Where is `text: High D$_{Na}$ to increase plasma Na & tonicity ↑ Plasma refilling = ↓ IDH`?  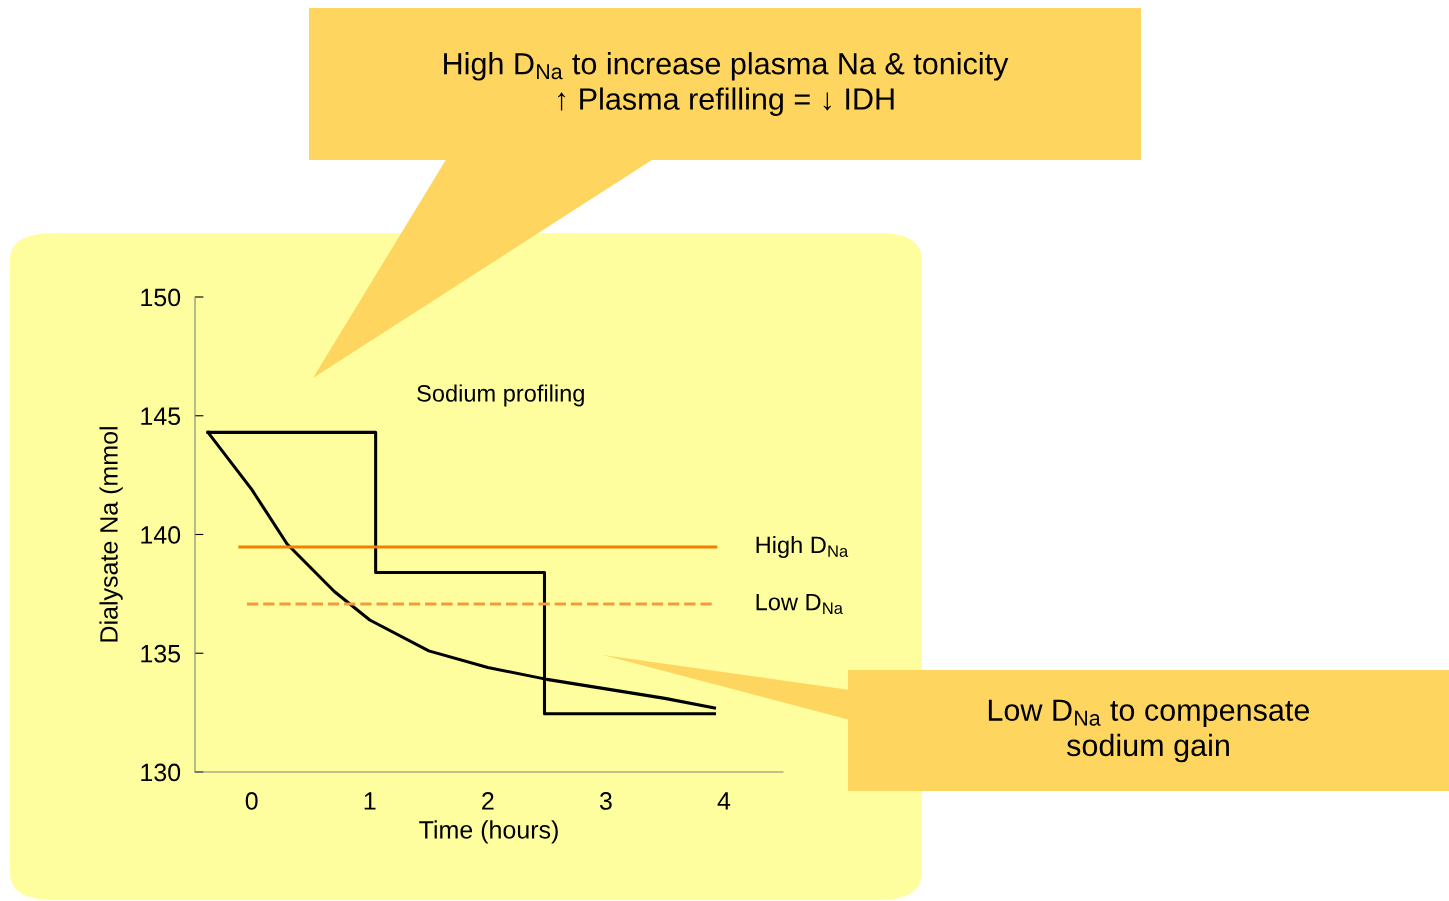
text: High D$_{Na}$ to increase plasma Na & tonicity ↑ Plasma refilling = ↓ IDH is located at coordinates (726, 84).